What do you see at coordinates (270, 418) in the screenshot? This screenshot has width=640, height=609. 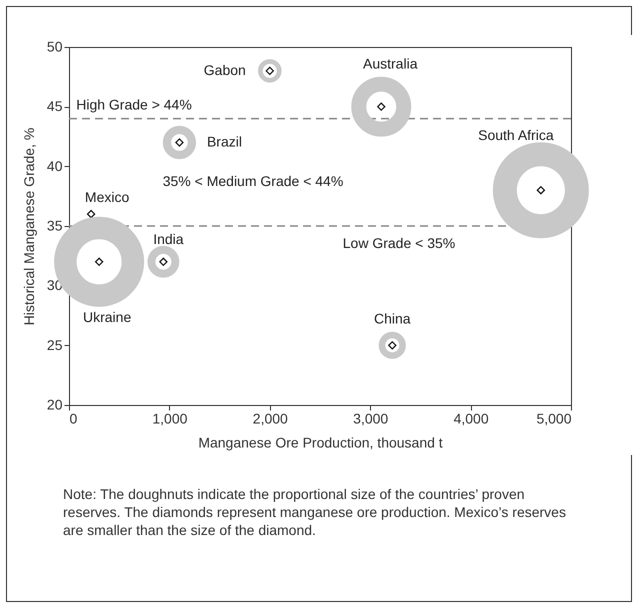 I see `x-tick-label: 2,000` at bounding box center [270, 418].